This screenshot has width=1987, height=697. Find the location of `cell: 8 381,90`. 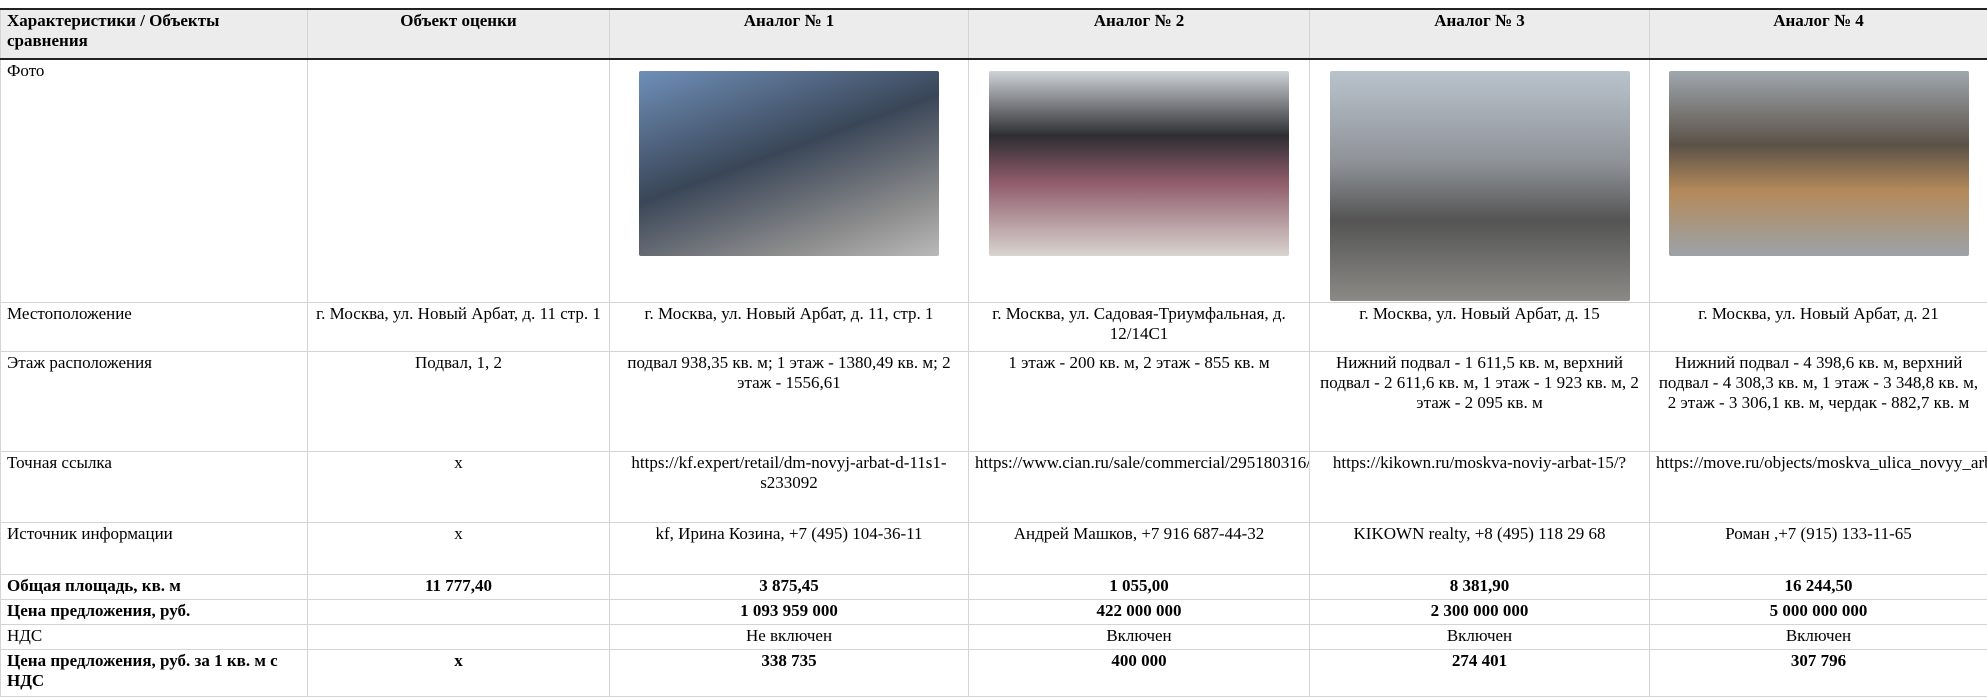

cell: 8 381,90 is located at coordinates (1480, 587).